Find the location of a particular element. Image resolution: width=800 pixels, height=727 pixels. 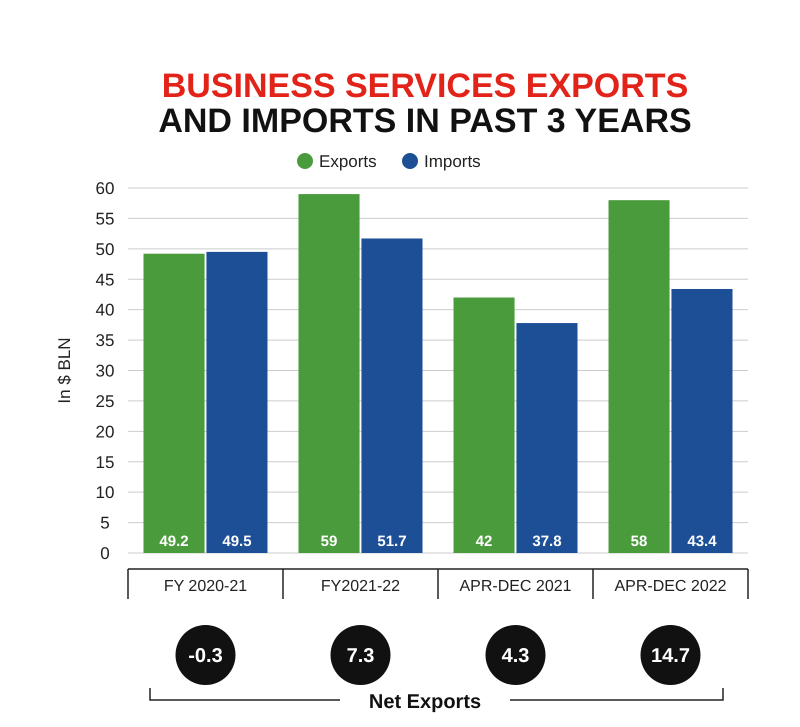

text: 4.3 is located at coordinates (516, 656).